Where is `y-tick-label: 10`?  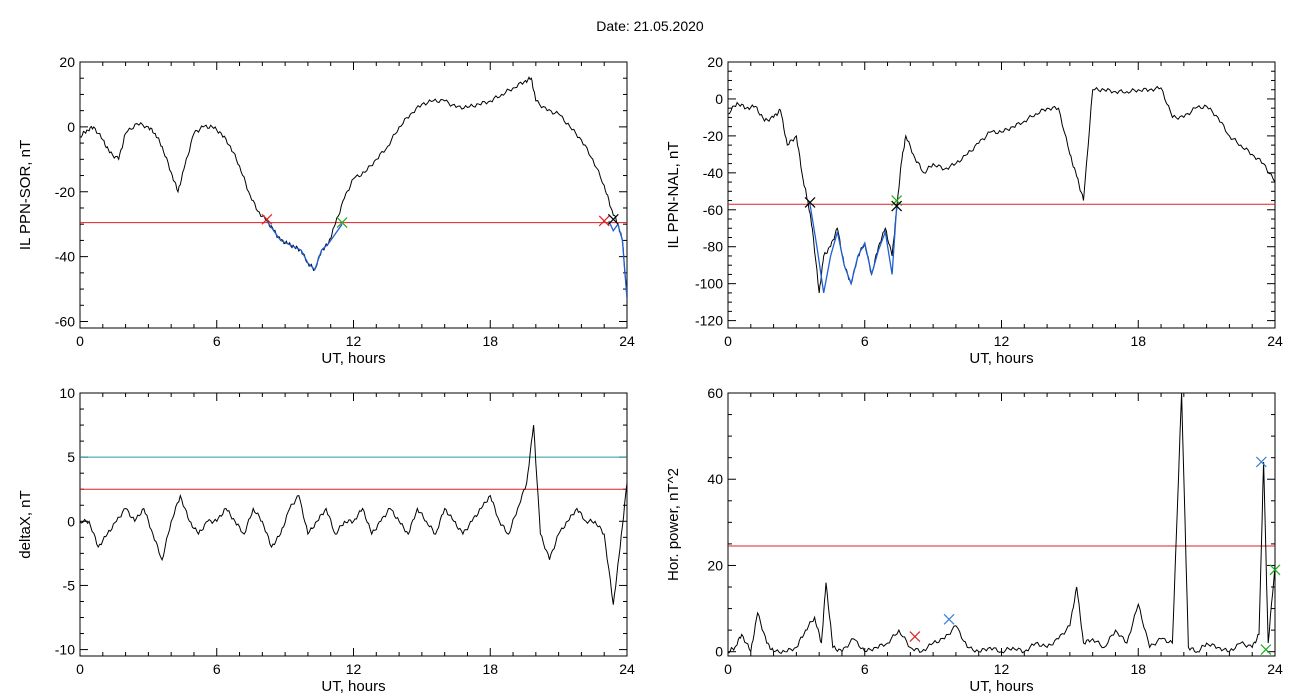 y-tick-label: 10 is located at coordinates (67, 393).